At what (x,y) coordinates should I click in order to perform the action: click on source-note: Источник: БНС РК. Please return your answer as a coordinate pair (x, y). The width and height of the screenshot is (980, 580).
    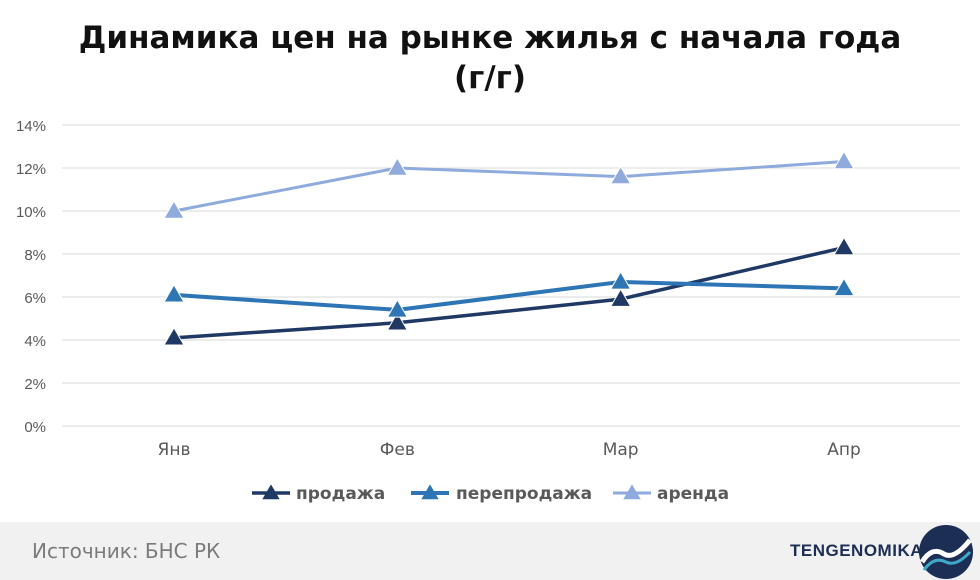
    Looking at the image, I should click on (126, 551).